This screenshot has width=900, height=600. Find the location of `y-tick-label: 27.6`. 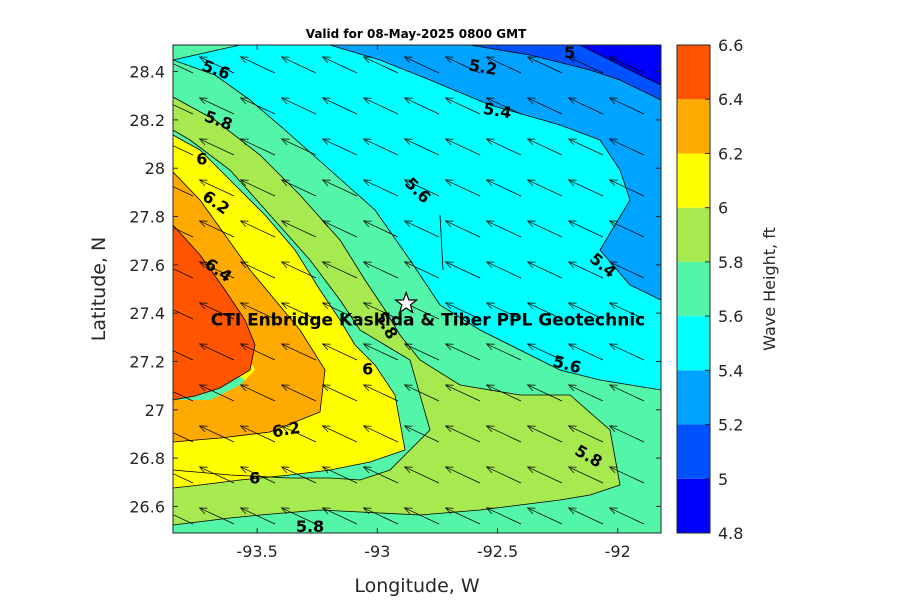

y-tick-label: 27.6 is located at coordinates (147, 265).